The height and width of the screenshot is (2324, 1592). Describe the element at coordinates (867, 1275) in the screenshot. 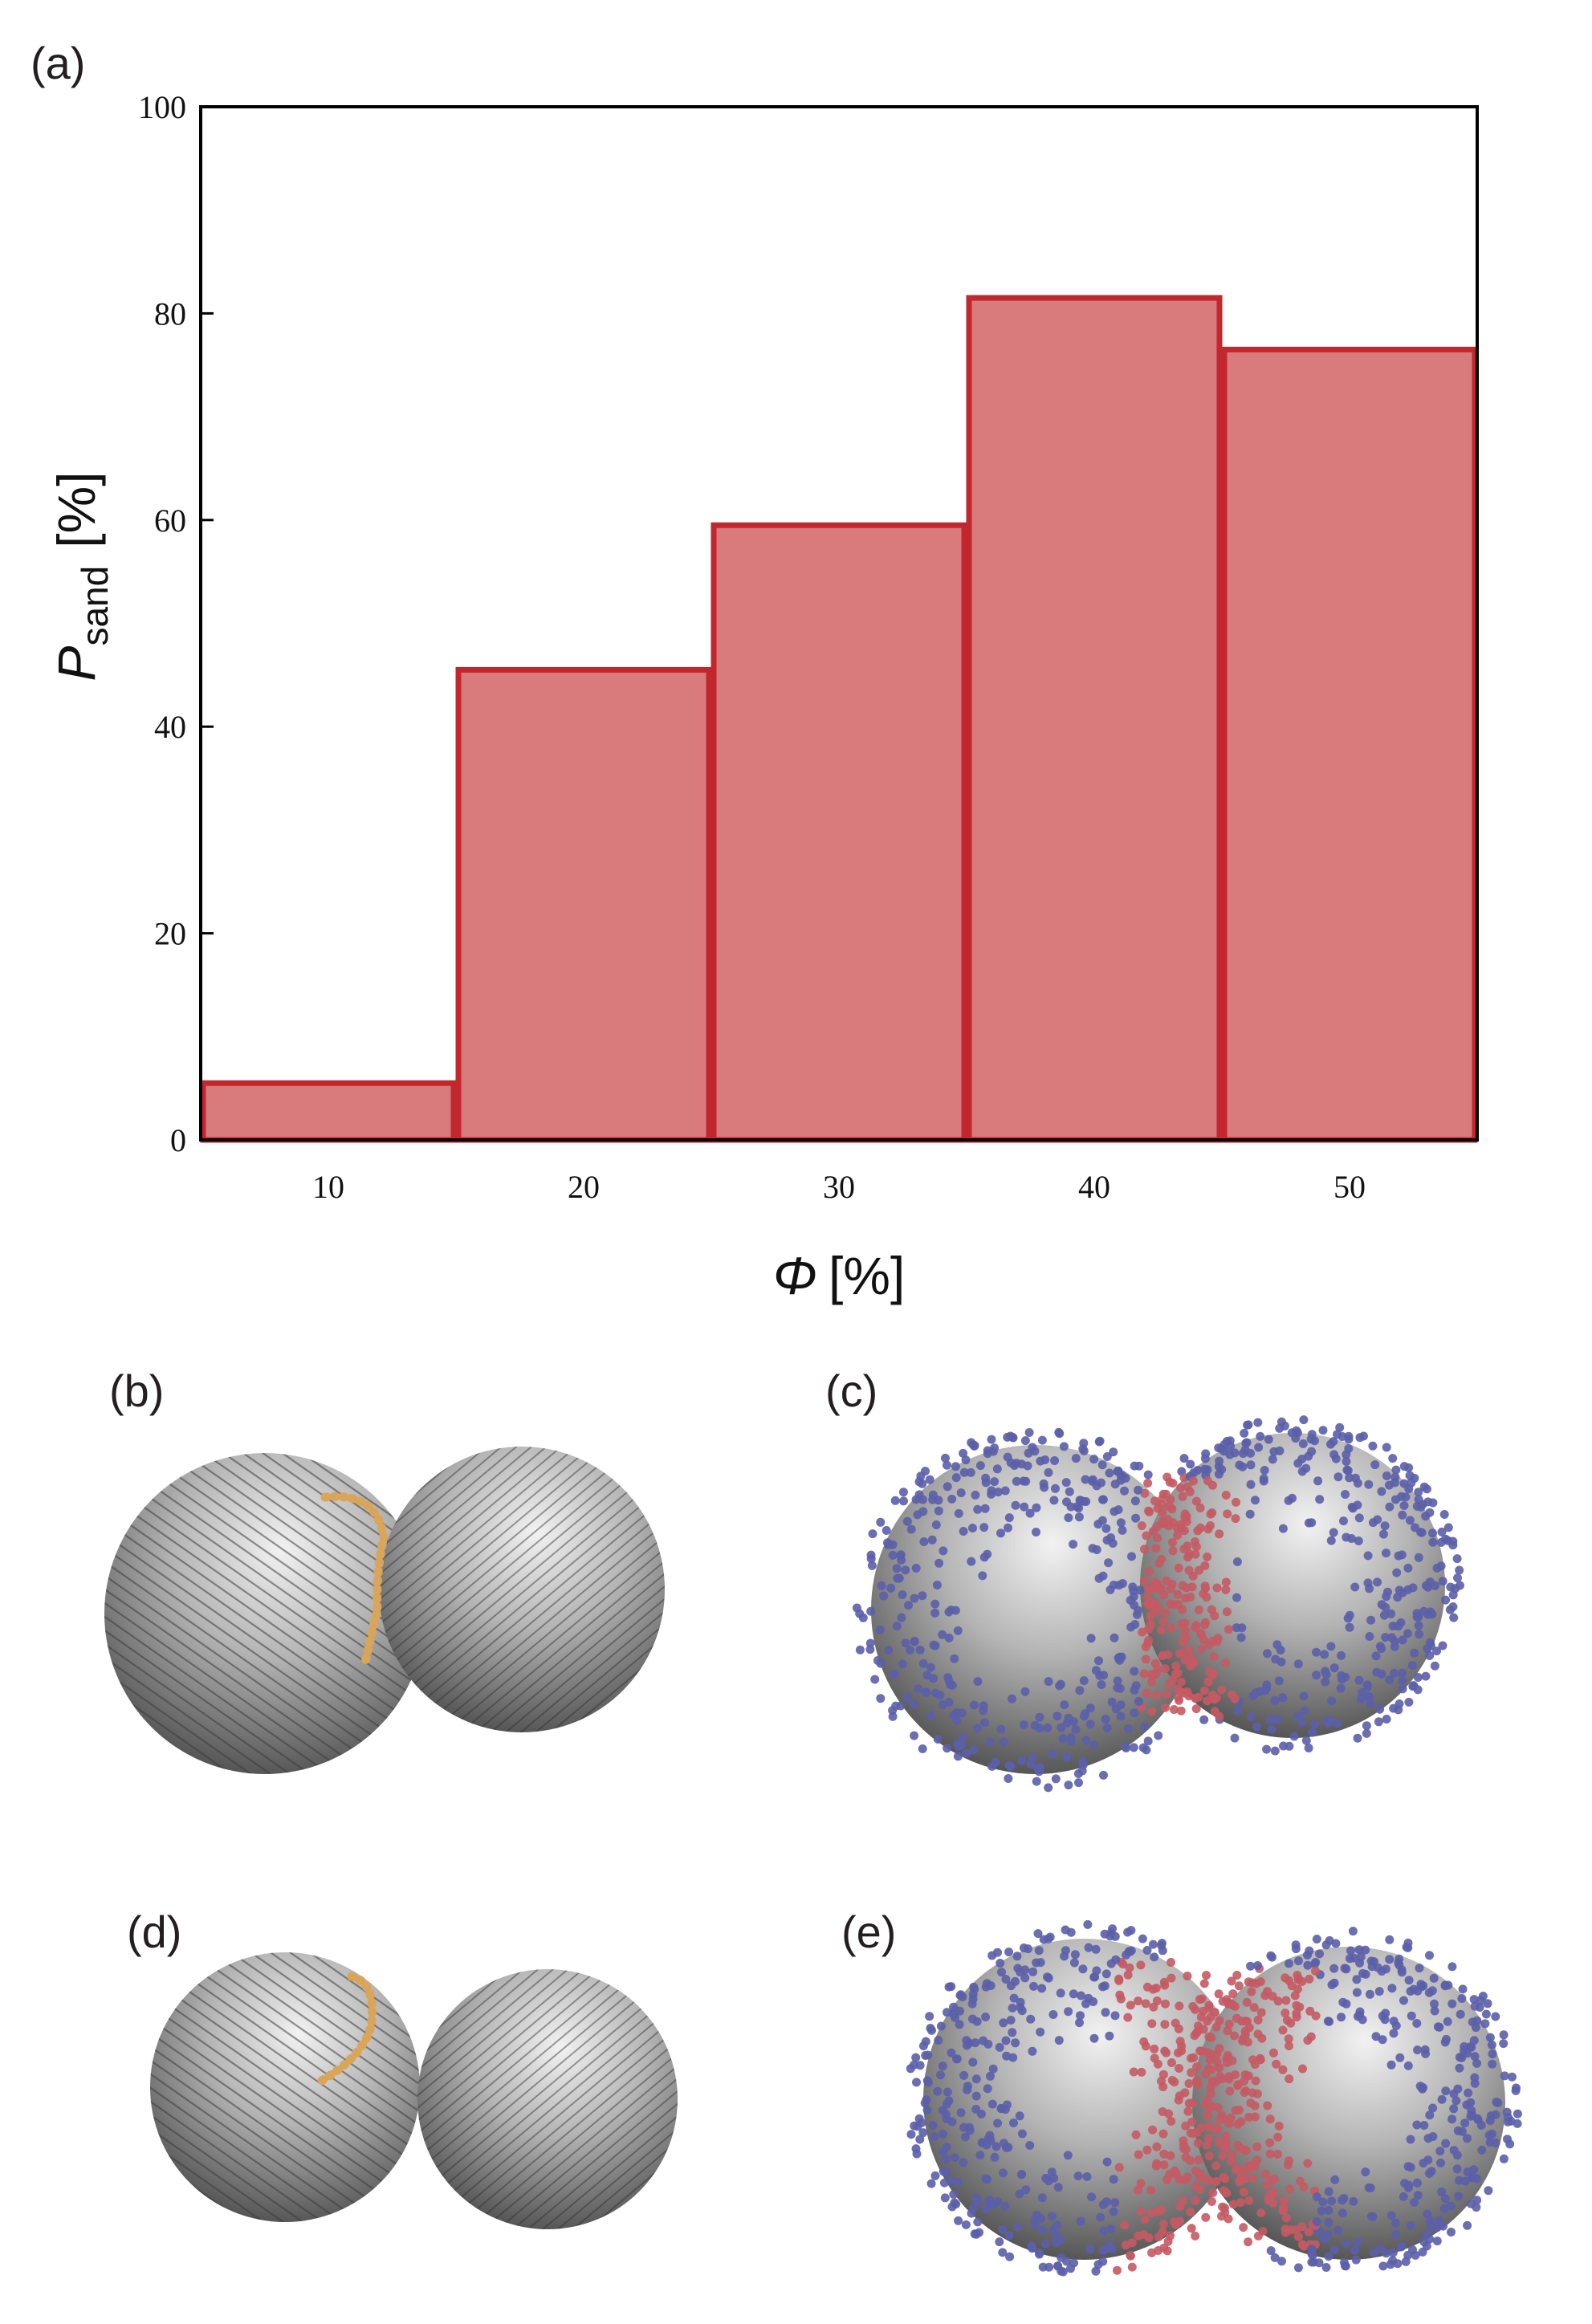

I see `x-axis-unit: [%]` at that location.